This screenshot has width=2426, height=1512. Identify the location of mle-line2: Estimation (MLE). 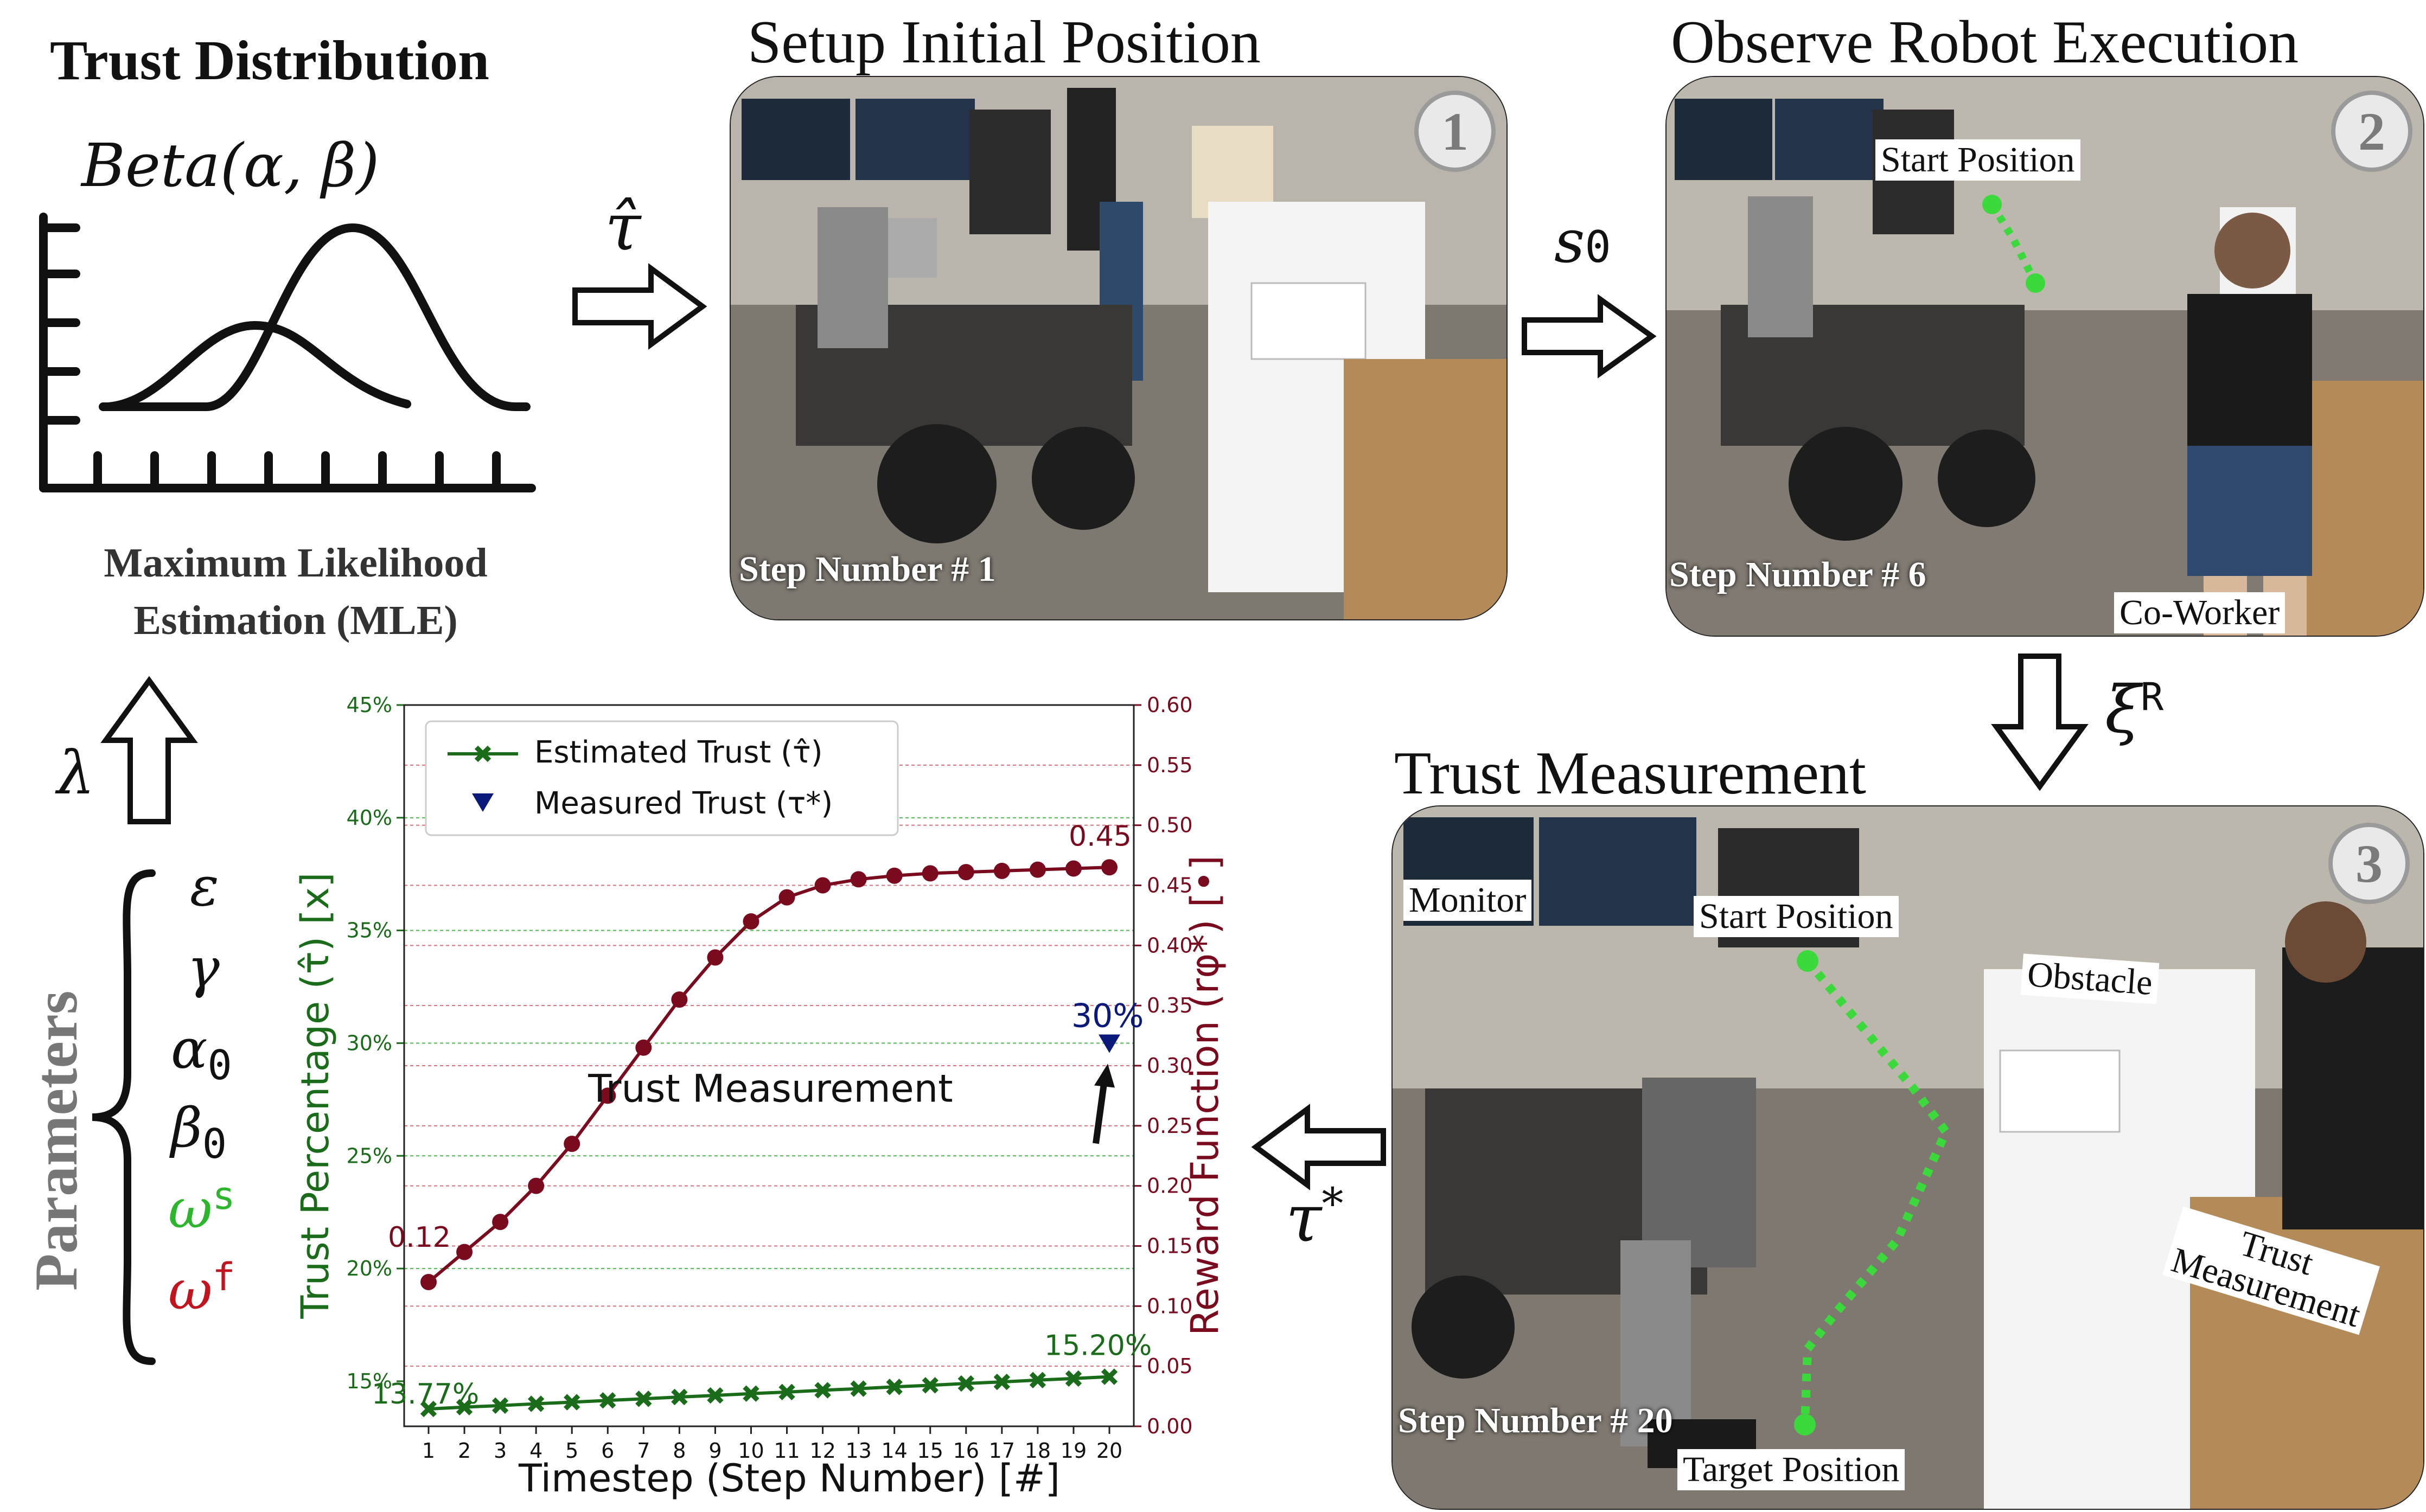
(295, 621).